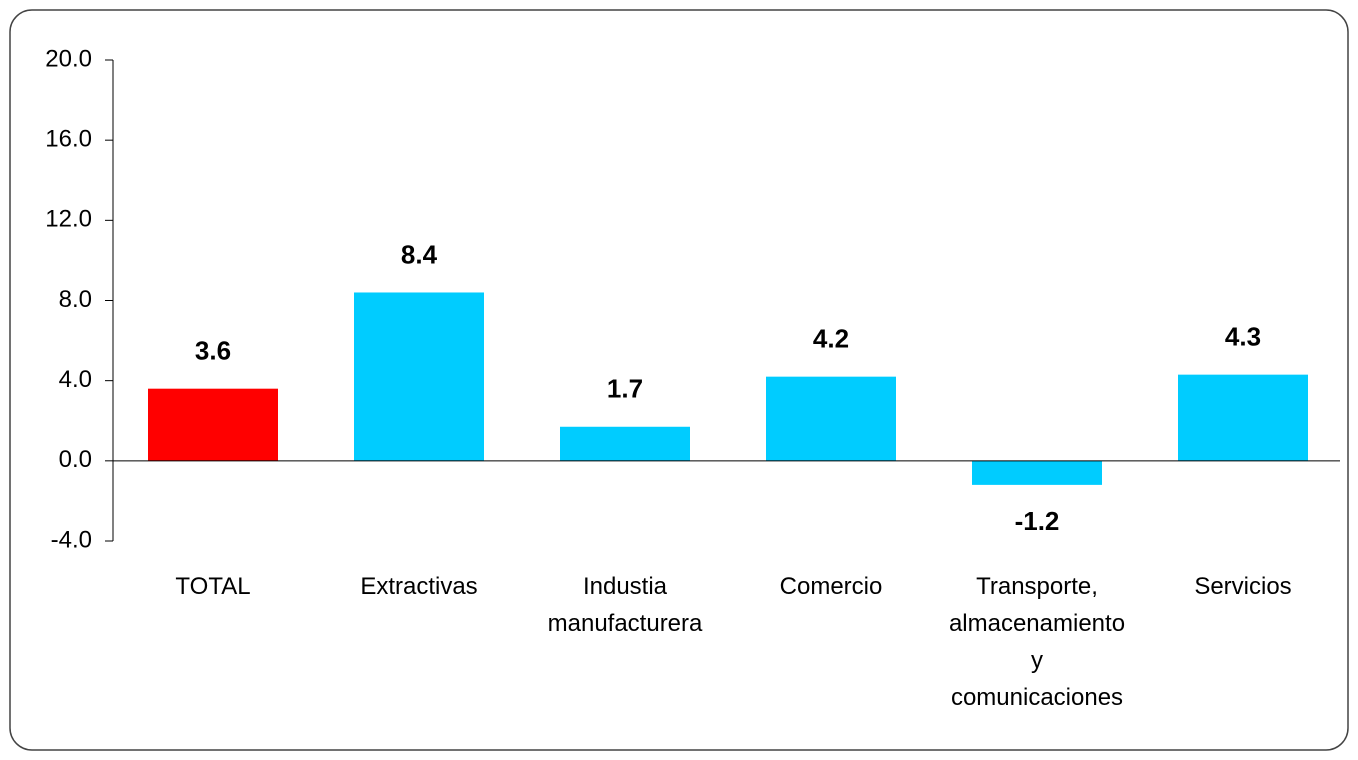  I want to click on x-tick-label: Industia manufacturera, so click(625, 605).